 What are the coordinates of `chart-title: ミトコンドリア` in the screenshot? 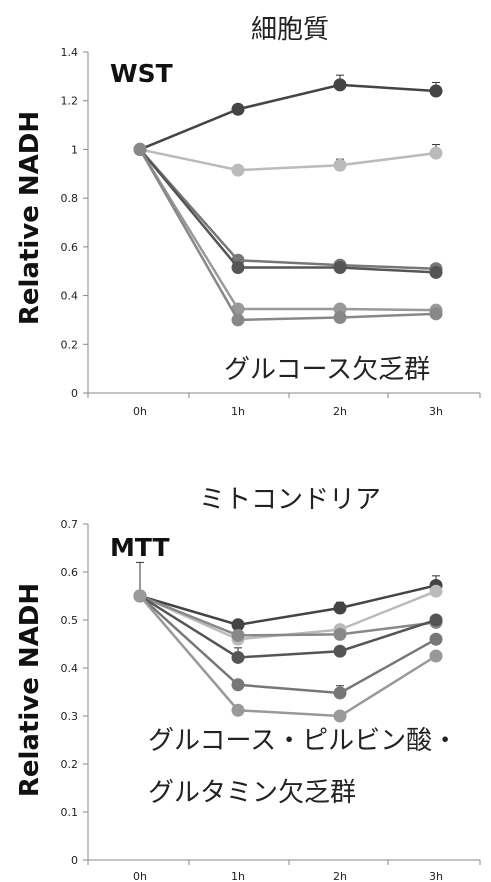 It's located at (290, 500).